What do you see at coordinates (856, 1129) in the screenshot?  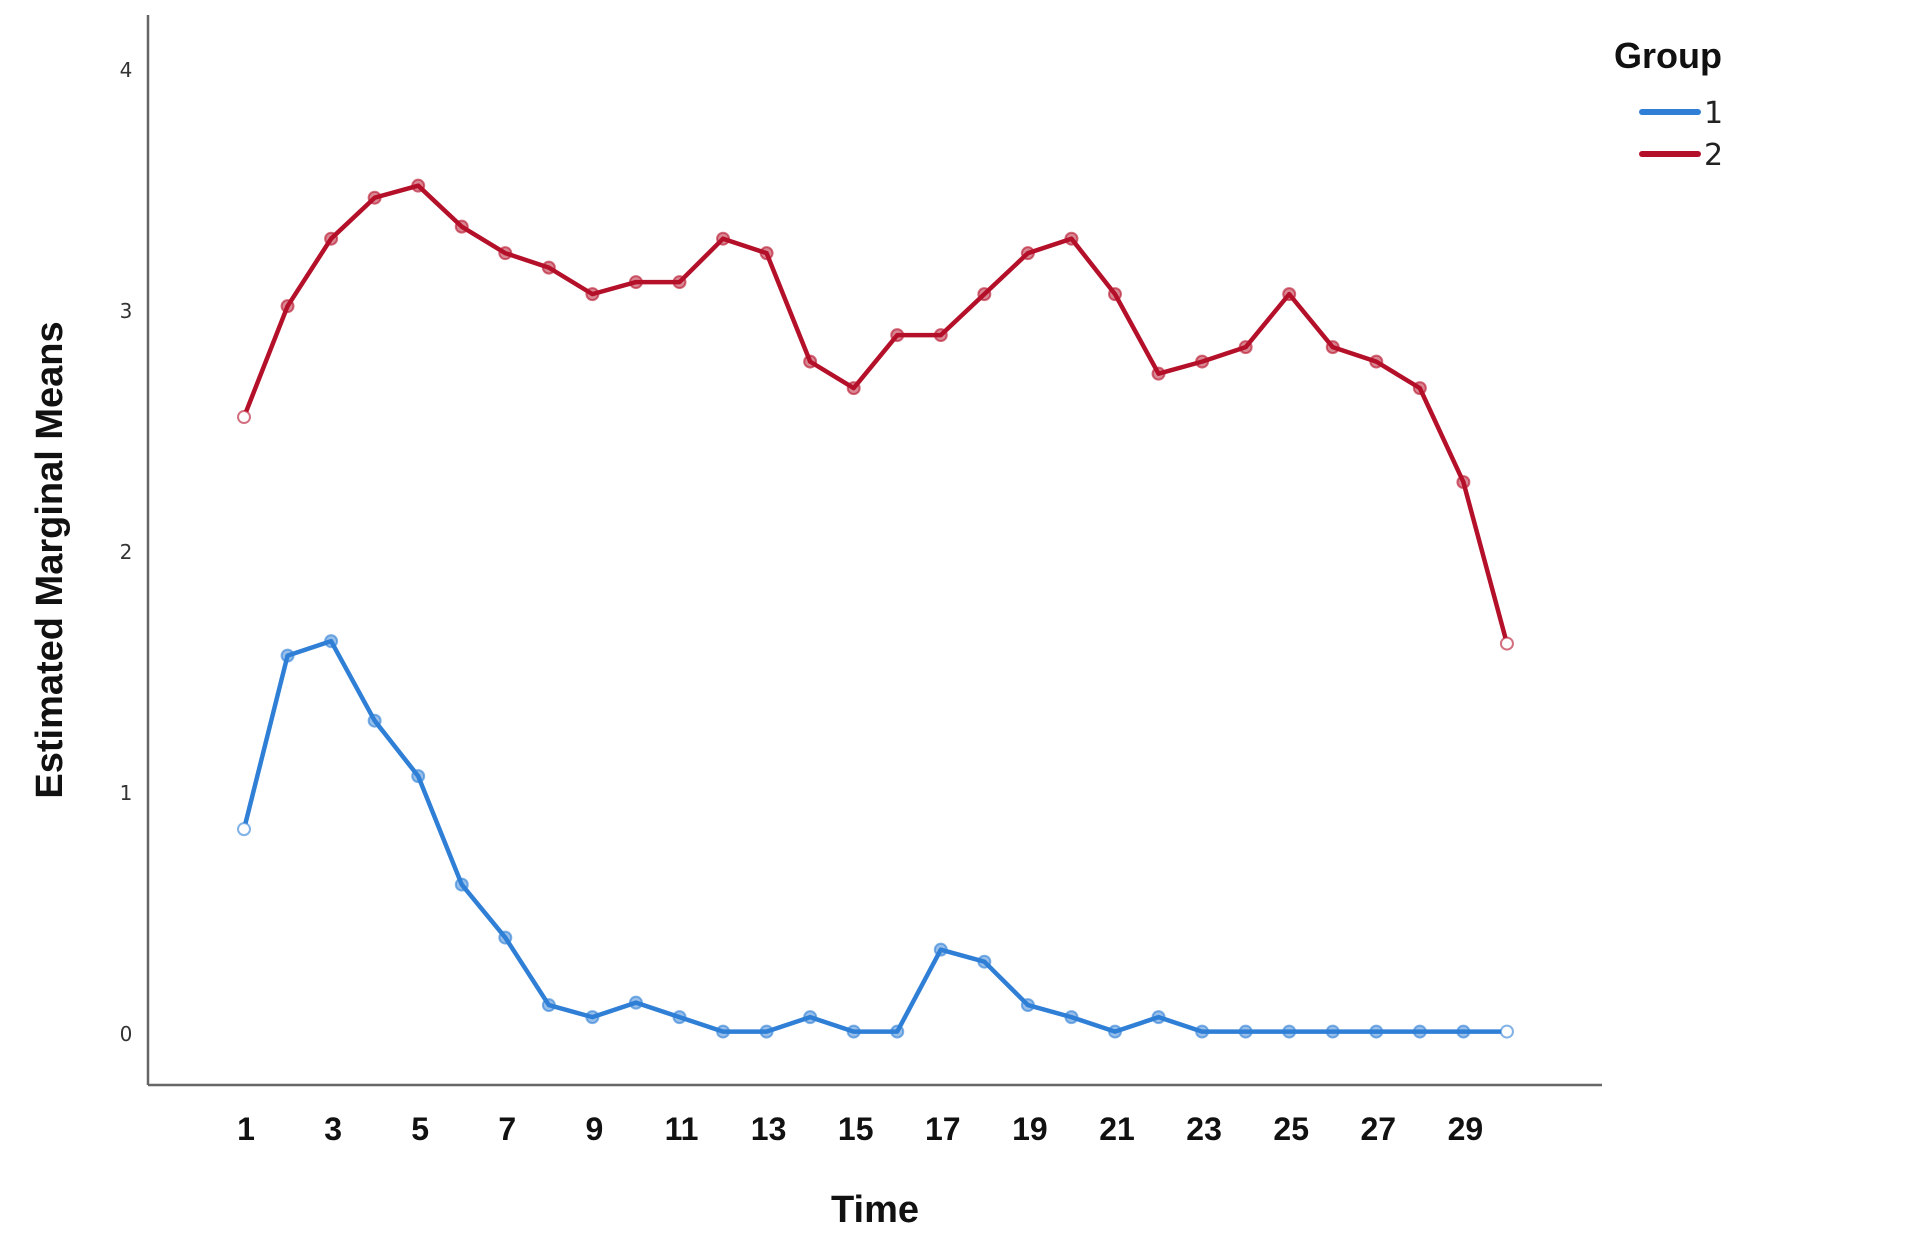 I see `x-tick-label: 15` at bounding box center [856, 1129].